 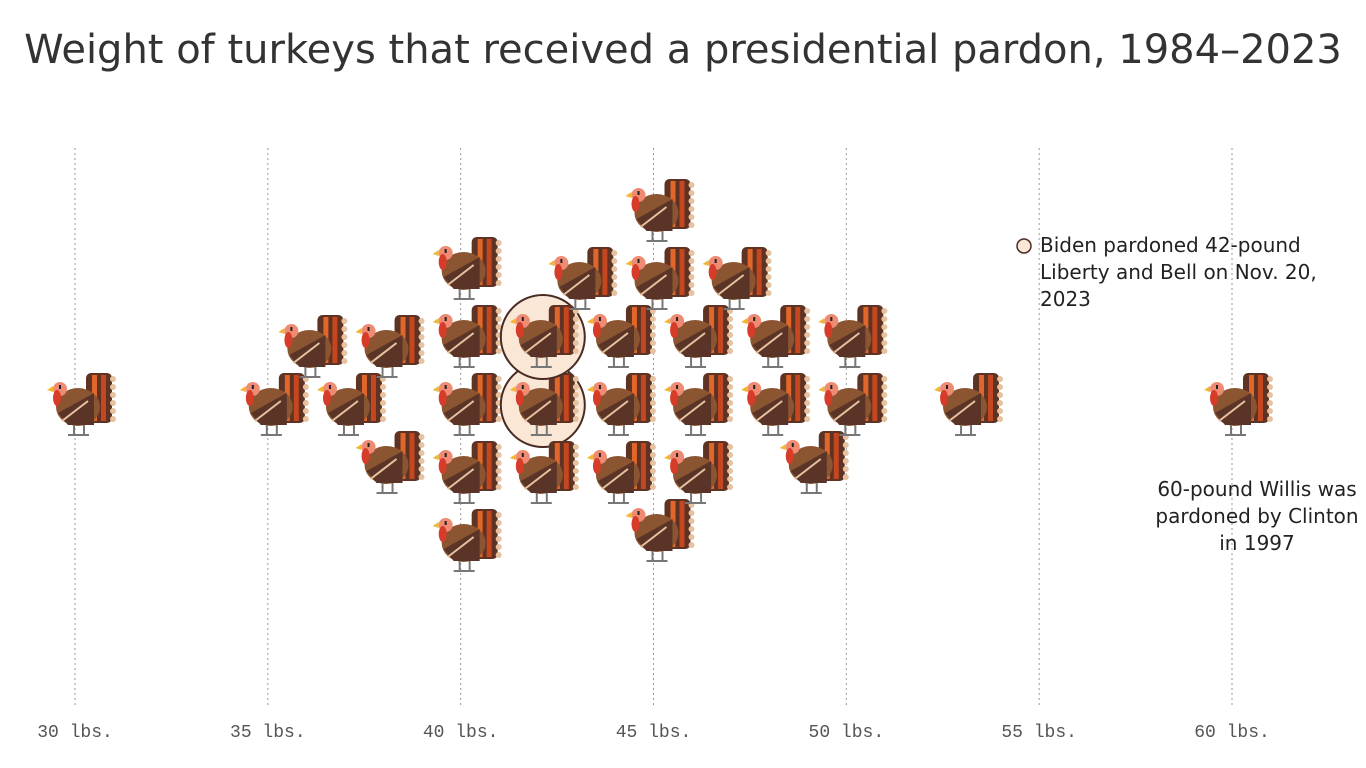 What do you see at coordinates (75, 733) in the screenshot?
I see `x-tick-label: 30 lbs.` at bounding box center [75, 733].